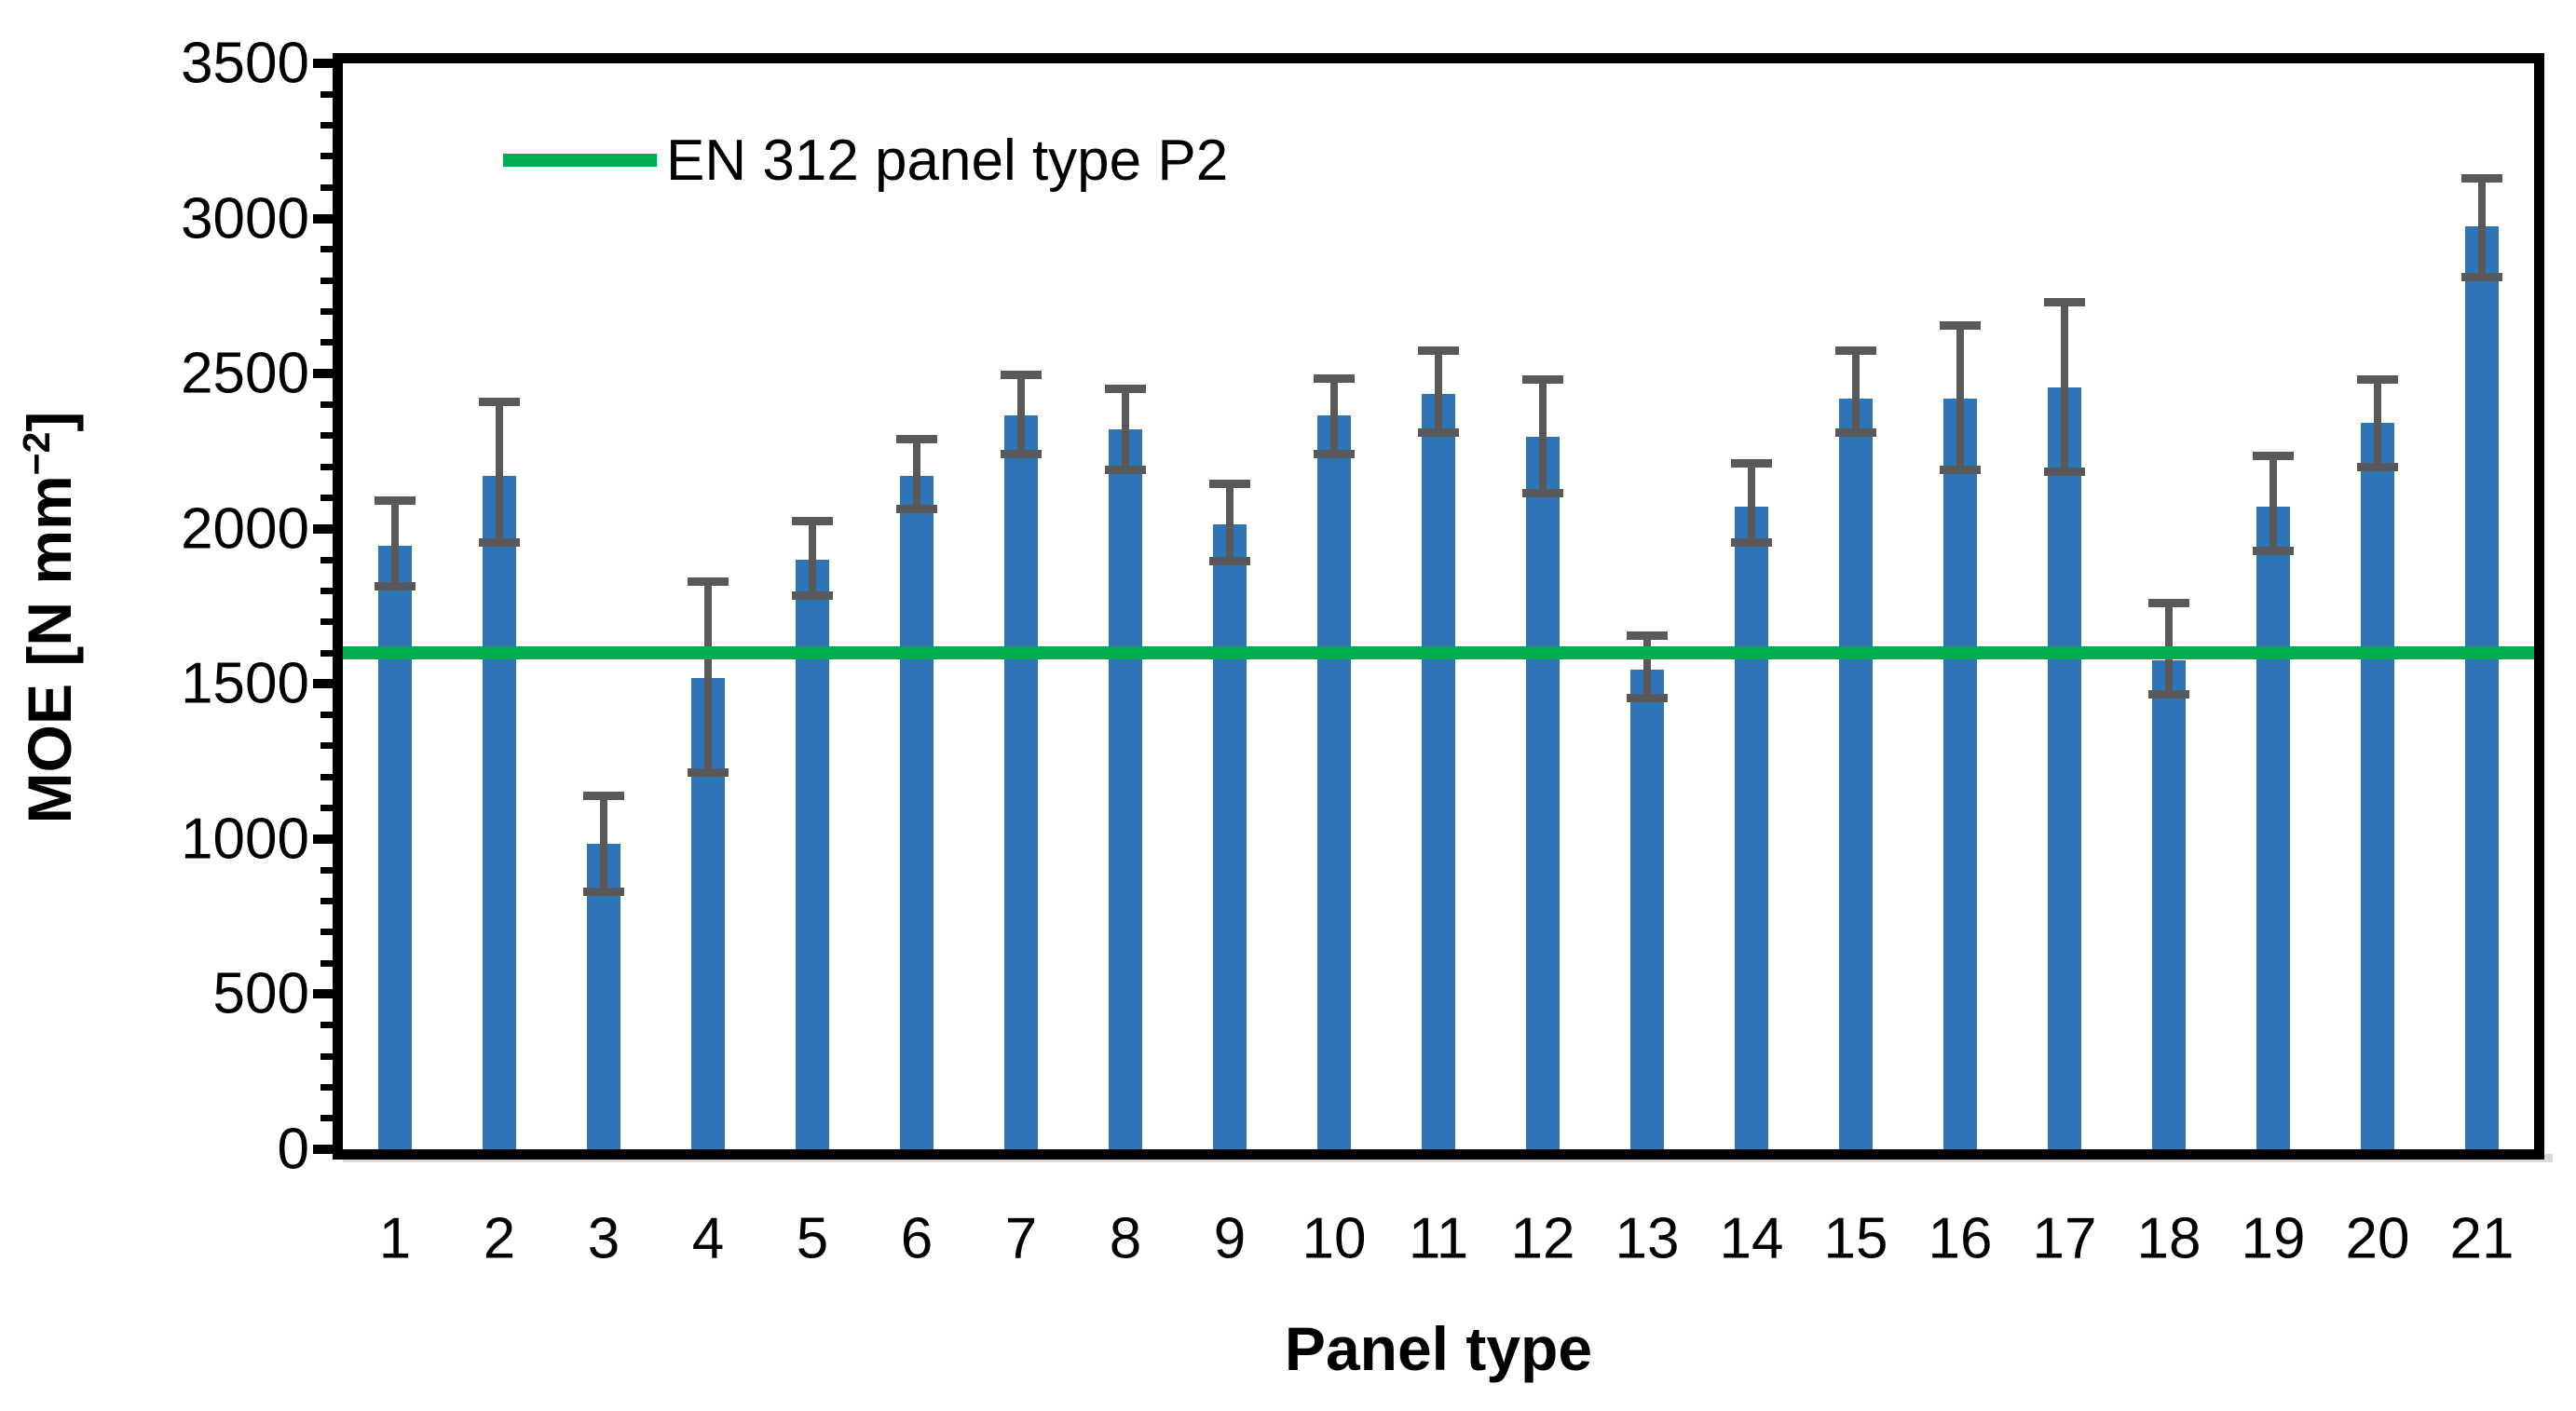 The height and width of the screenshot is (1411, 2576). Describe the element at coordinates (1855, 1239) in the screenshot. I see `x-tick-label-15: 15` at that location.